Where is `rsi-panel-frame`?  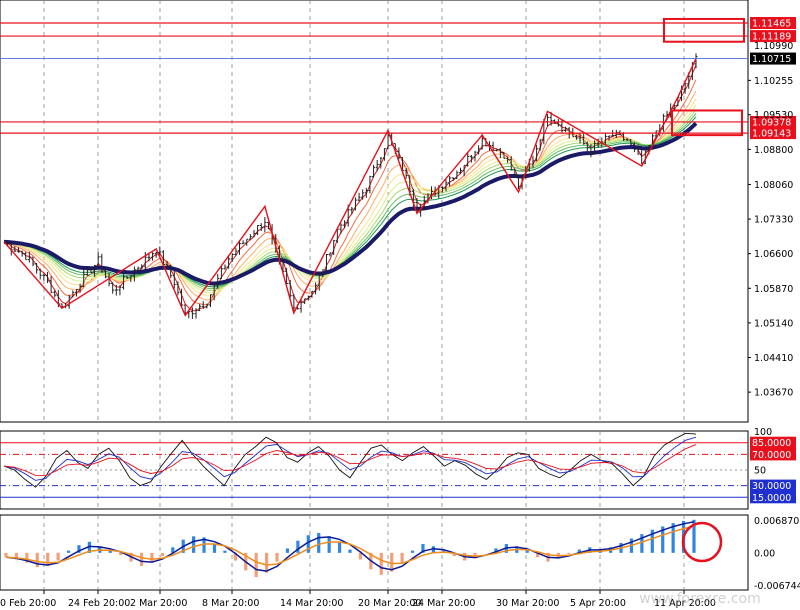 rsi-panel-frame is located at coordinates (374, 470).